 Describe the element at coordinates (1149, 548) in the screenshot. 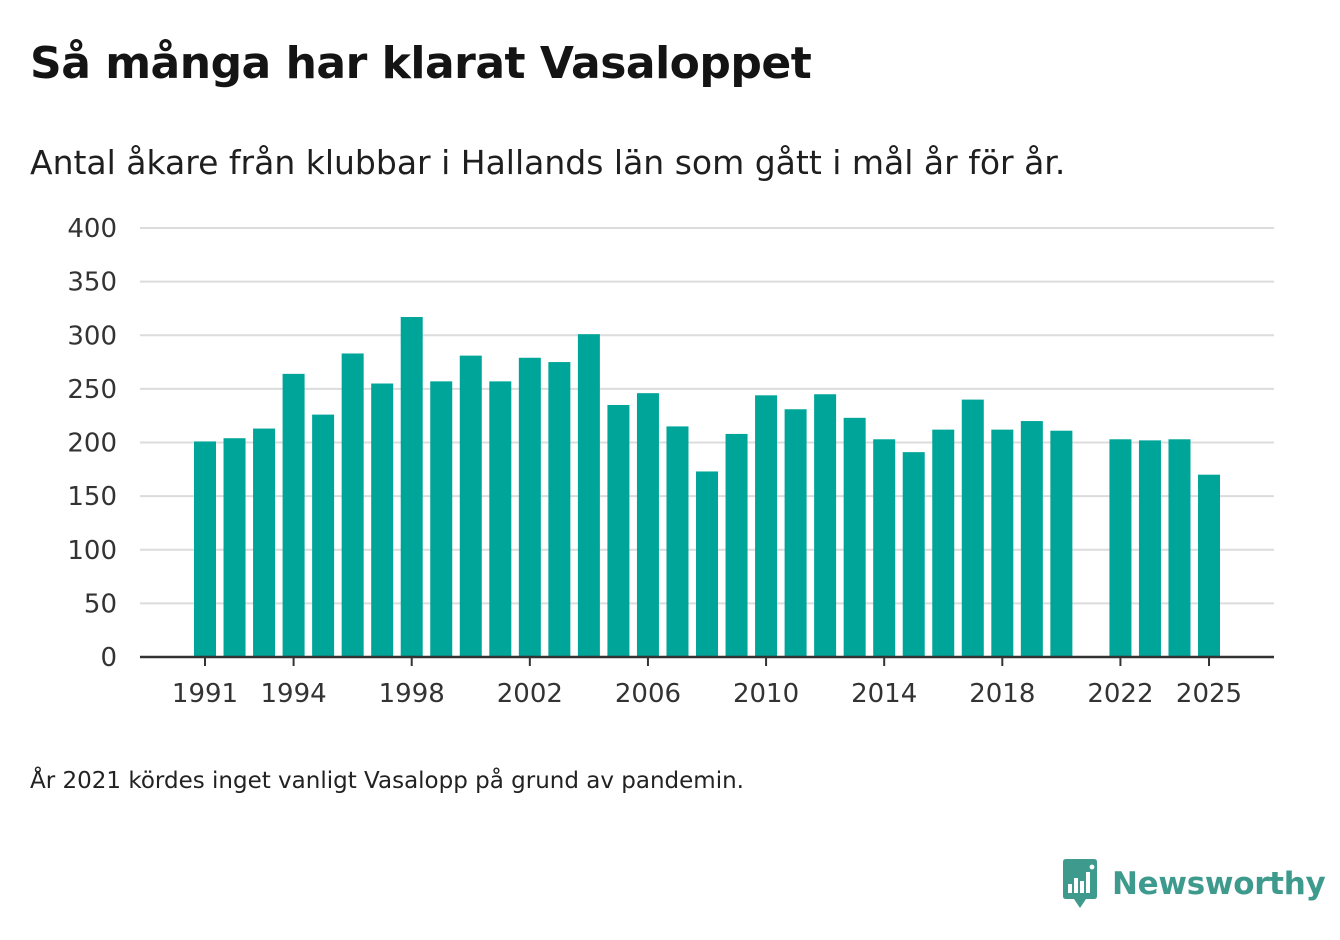

I see `bar-2023` at that location.